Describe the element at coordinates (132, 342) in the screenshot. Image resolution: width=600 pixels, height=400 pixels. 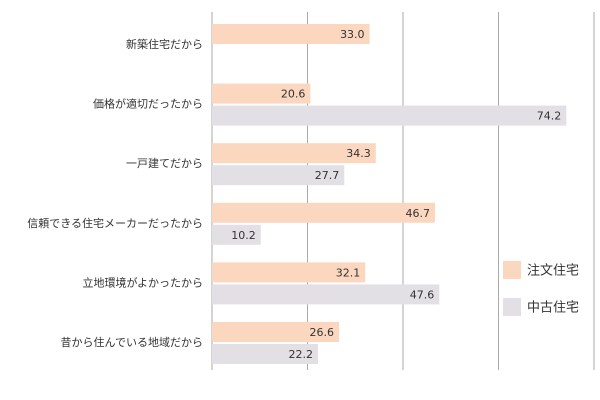
I see `category-label: 昔から住んでいる地域だから` at that location.